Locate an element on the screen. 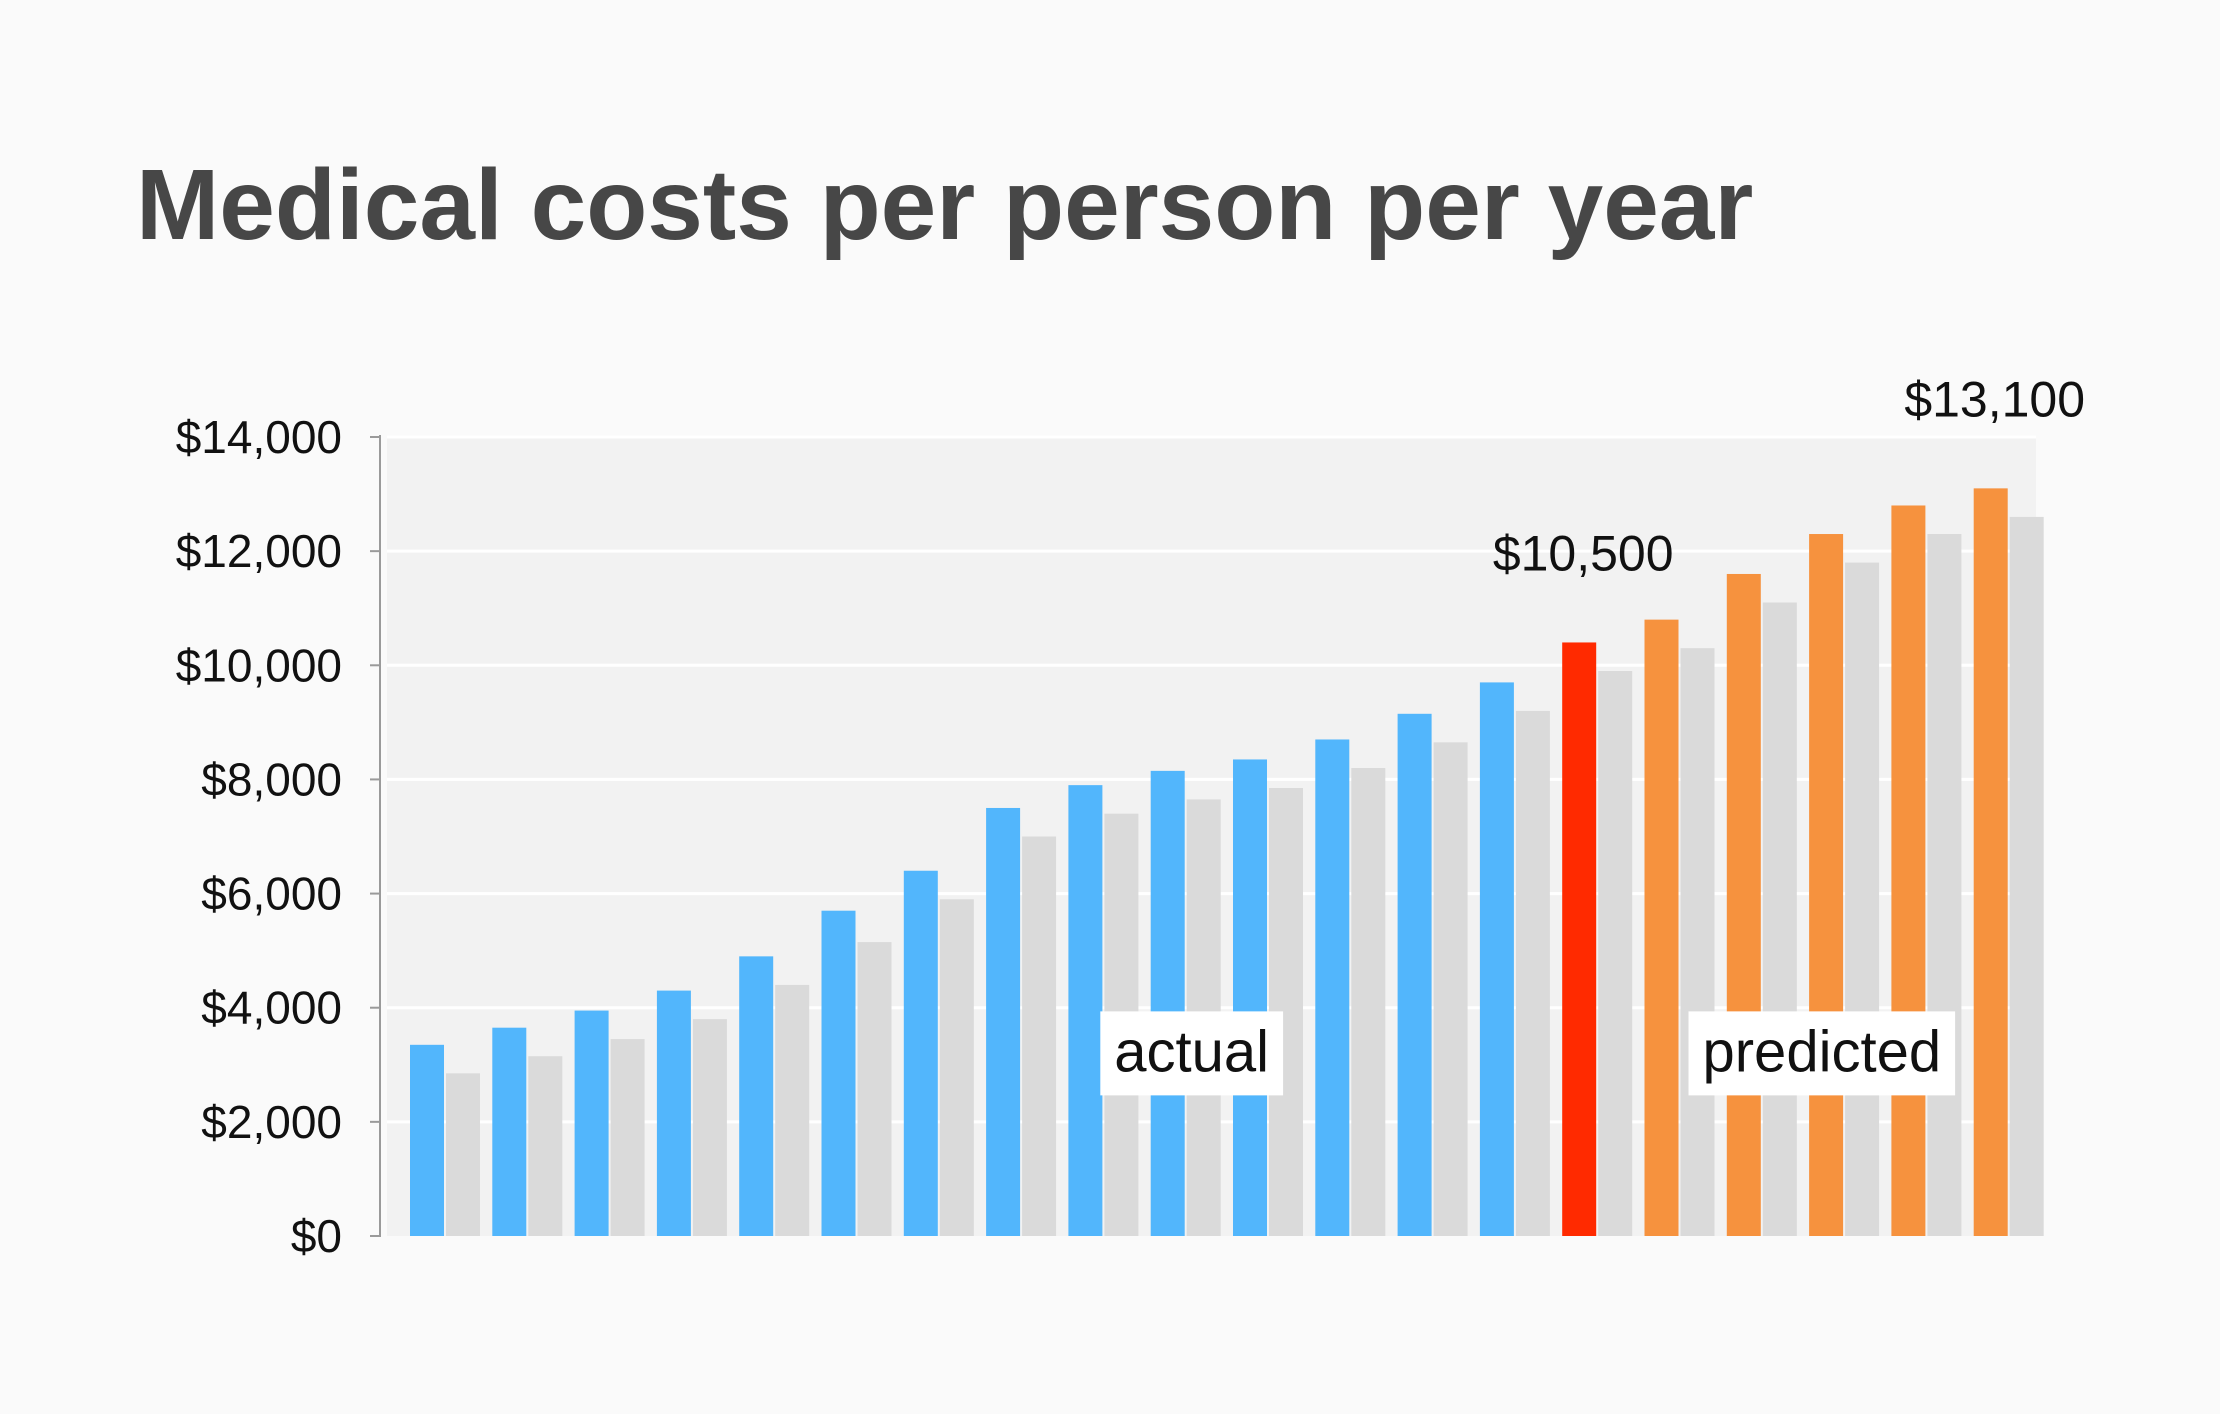  value-annotation-1: $13,100 is located at coordinates (1994, 399).